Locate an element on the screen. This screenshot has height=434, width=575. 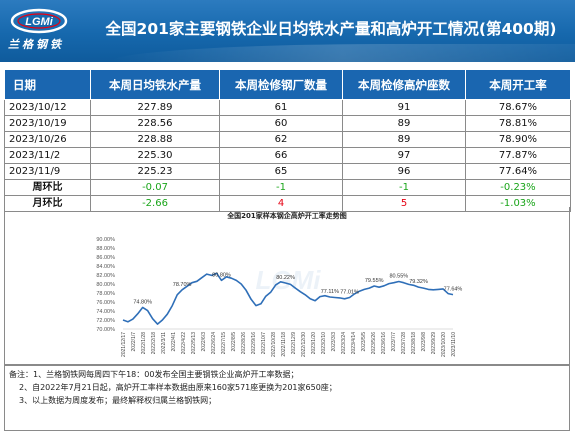
x-tick-label: 2022/6/24 is located at coordinates (214, 343).